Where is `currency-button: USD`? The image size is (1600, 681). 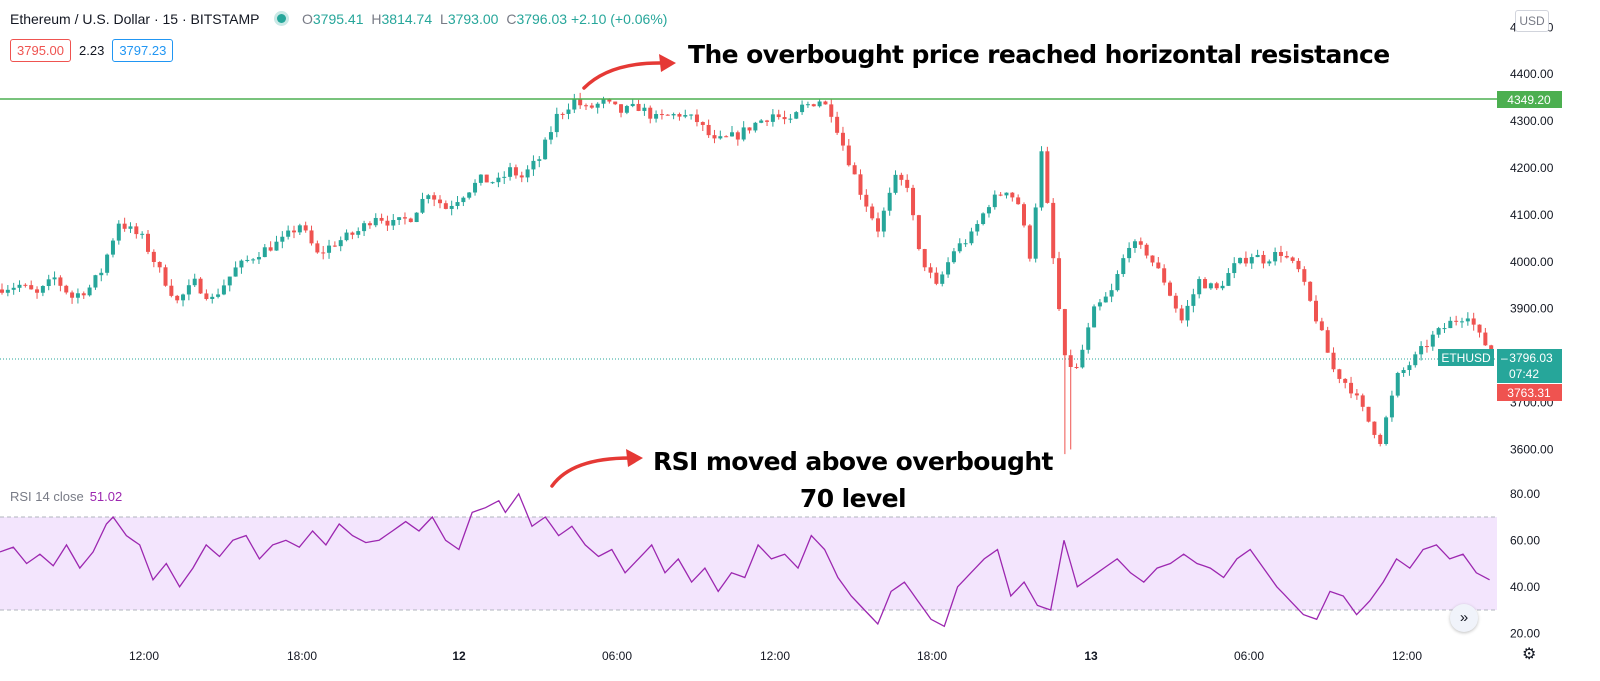
currency-button: USD is located at coordinates (1532, 21).